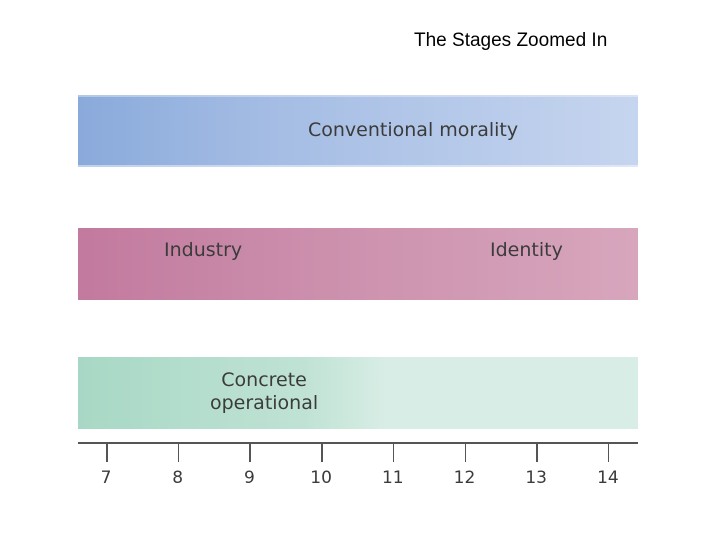 The image size is (720, 540). I want to click on conventional-morality-label: Conventional morality, so click(413, 130).